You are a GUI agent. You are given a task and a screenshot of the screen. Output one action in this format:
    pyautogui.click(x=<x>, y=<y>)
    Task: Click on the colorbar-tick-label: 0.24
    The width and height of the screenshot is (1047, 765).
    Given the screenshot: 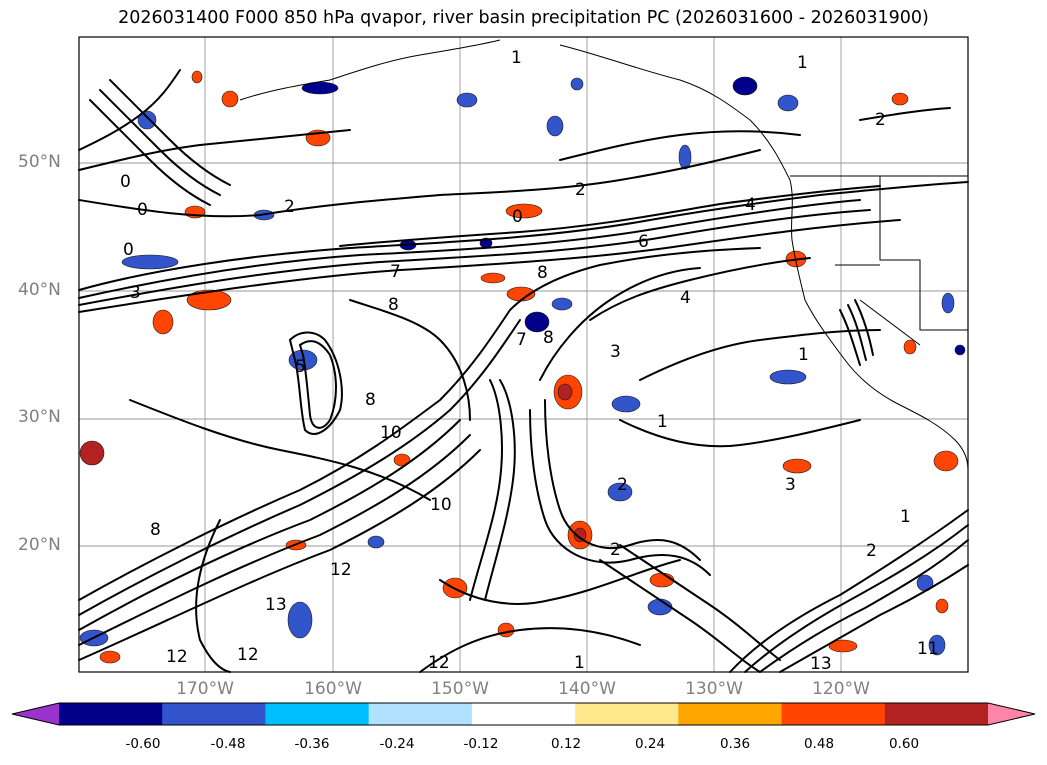 What is the action you would take?
    pyautogui.click(x=650, y=744)
    